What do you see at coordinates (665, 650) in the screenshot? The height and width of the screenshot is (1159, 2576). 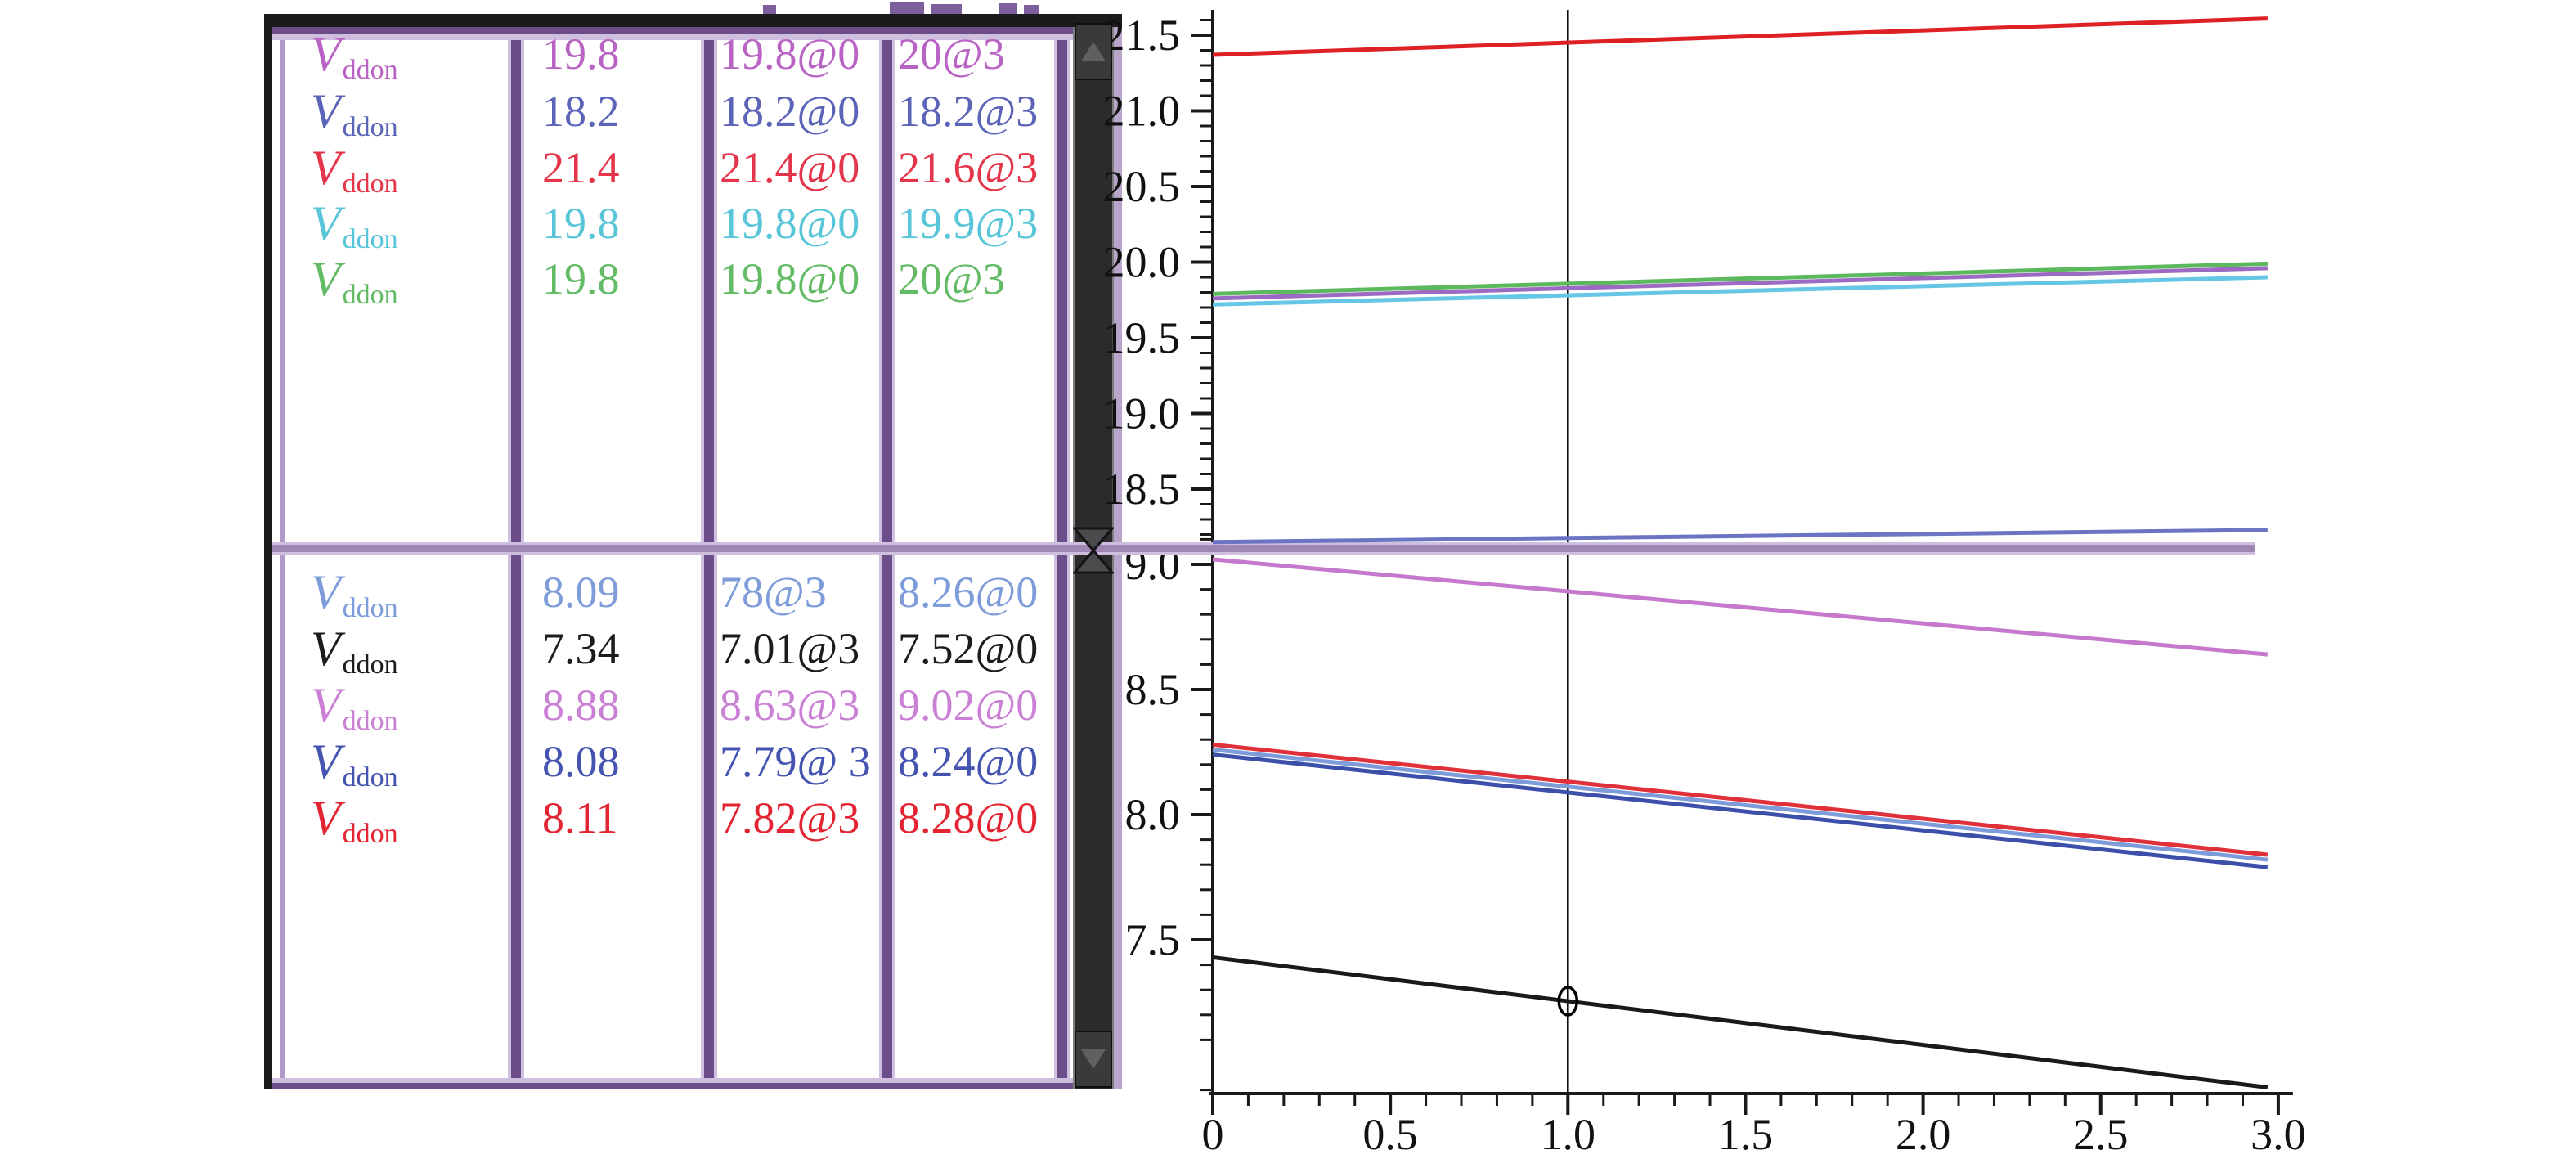 I see `trace-row: Vddon 7.34 7.01@3 7.52@0` at bounding box center [665, 650].